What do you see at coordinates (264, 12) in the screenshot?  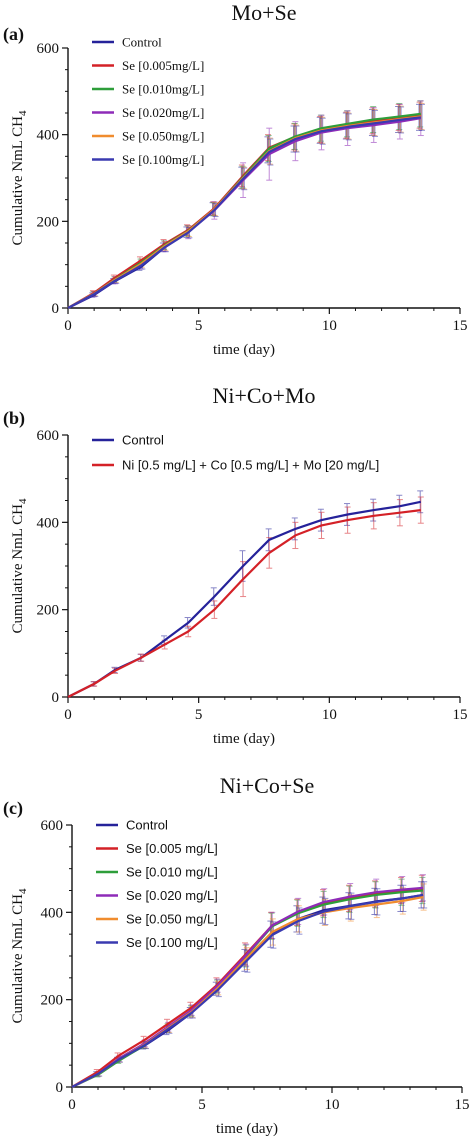 I see `chart-title: Mo+Se` at bounding box center [264, 12].